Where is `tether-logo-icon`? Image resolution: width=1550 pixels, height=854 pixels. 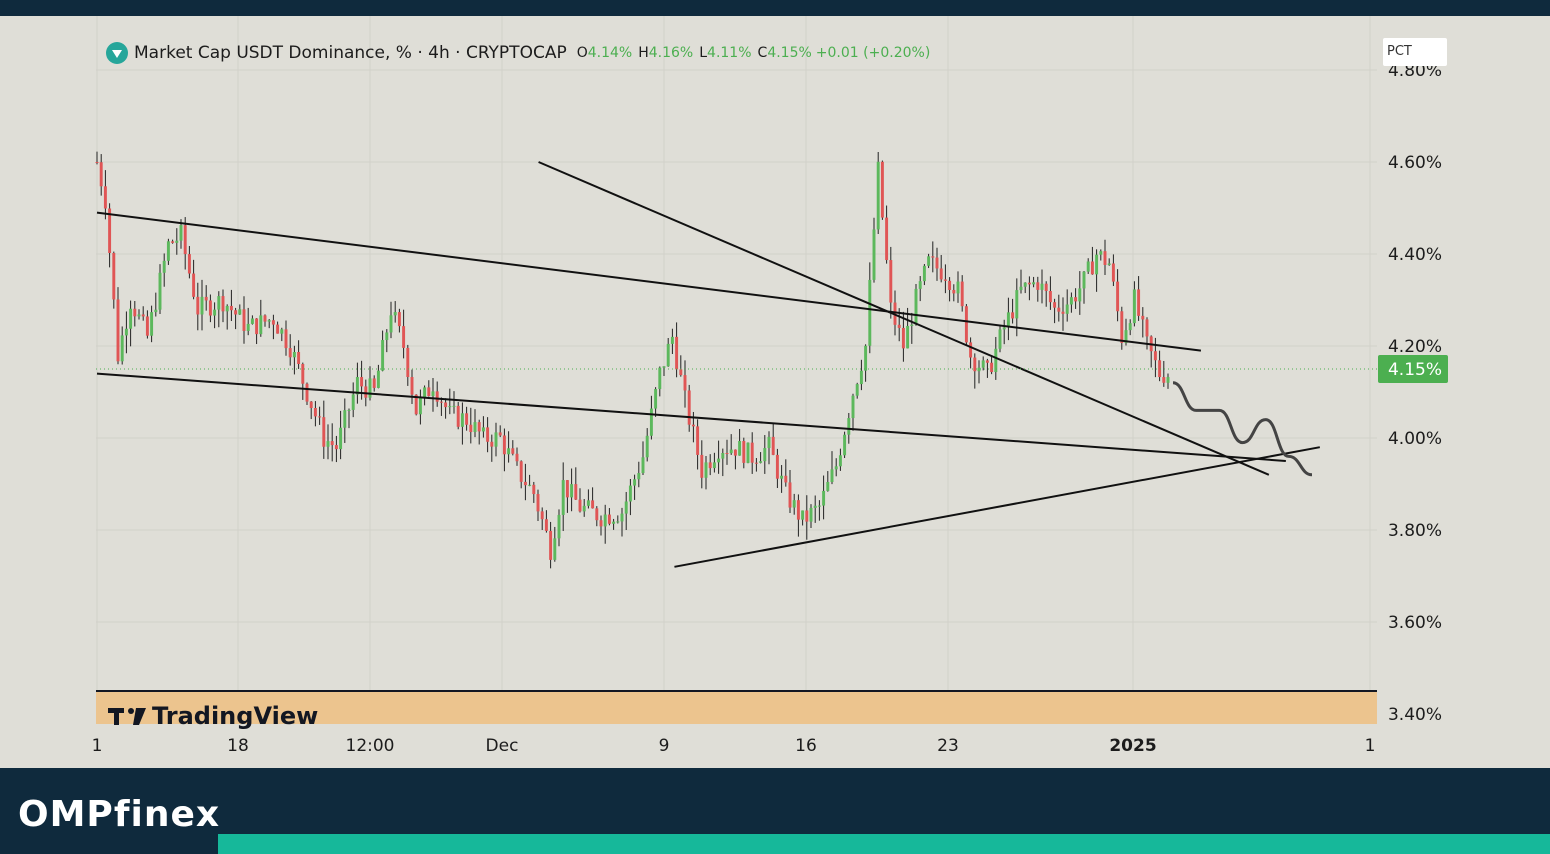 tether-logo-icon is located at coordinates (117, 53).